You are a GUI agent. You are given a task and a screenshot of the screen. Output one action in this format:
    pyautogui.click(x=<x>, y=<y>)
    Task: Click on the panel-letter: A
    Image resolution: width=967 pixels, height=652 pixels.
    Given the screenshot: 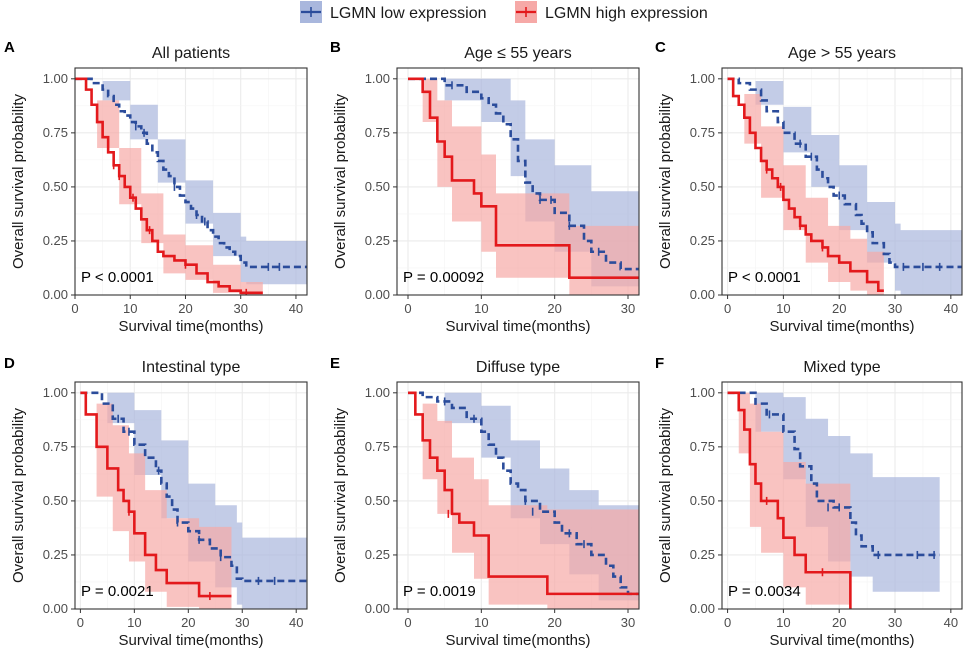 What is the action you would take?
    pyautogui.click(x=9, y=47)
    